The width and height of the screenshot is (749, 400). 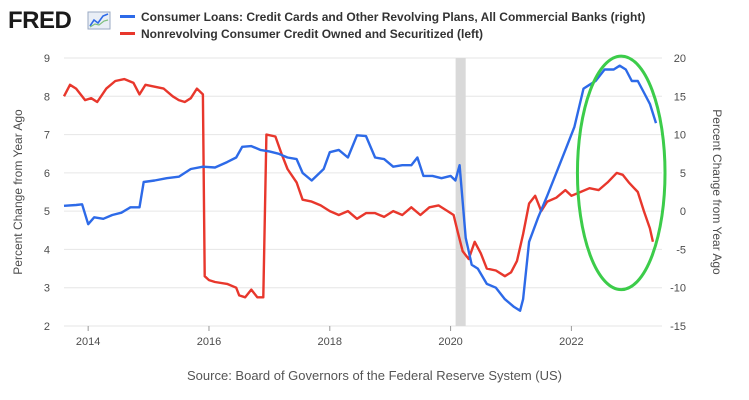 I want to click on right-axis-title: Percent Change from Year Ago, so click(x=717, y=192).